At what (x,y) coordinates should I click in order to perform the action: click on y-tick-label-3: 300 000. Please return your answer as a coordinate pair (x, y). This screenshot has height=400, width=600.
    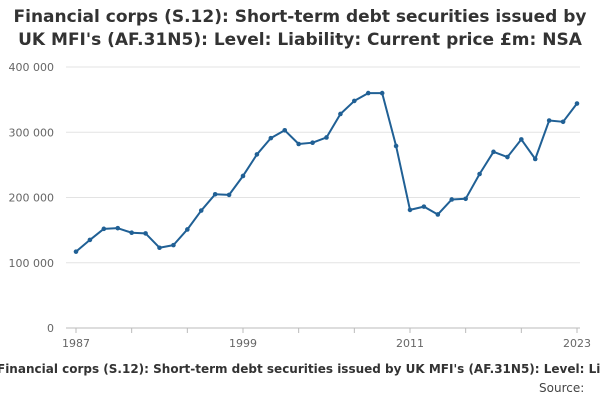
    Looking at the image, I should click on (32, 132).